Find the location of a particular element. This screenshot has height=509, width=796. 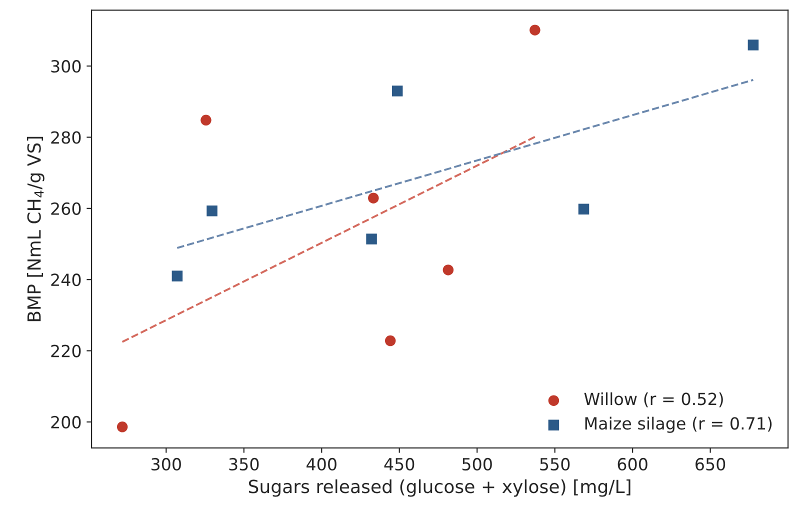

x-tick-label: 600 is located at coordinates (633, 464).